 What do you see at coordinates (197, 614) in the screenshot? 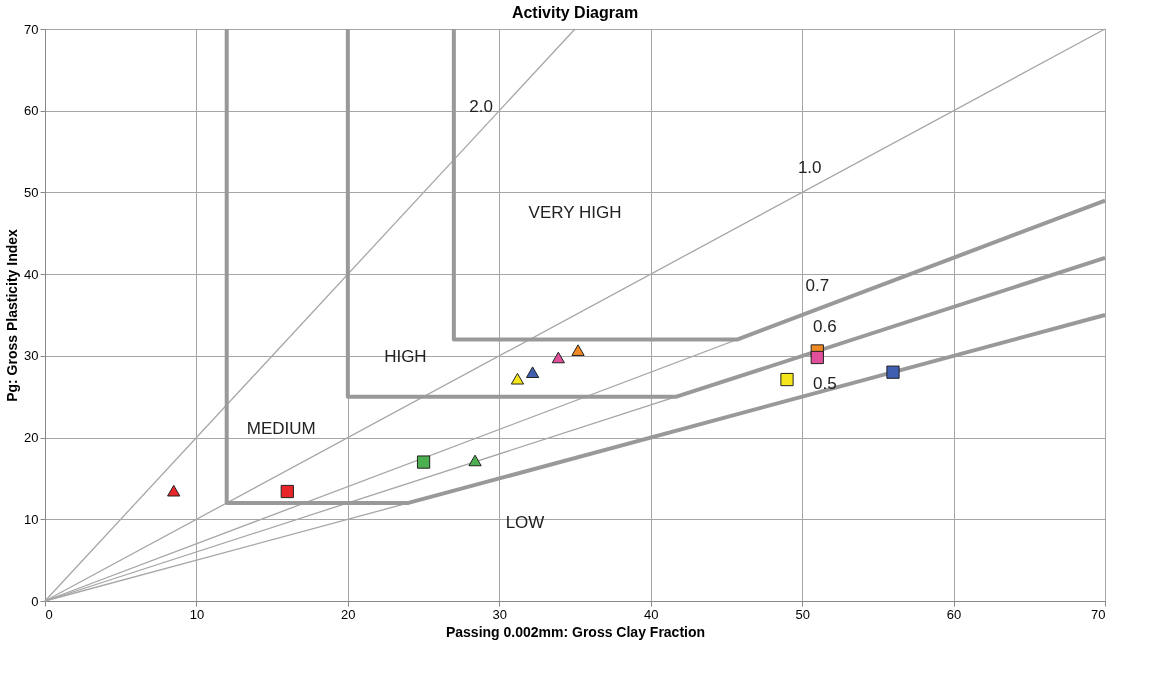
I see `x-tick-label: 10` at bounding box center [197, 614].